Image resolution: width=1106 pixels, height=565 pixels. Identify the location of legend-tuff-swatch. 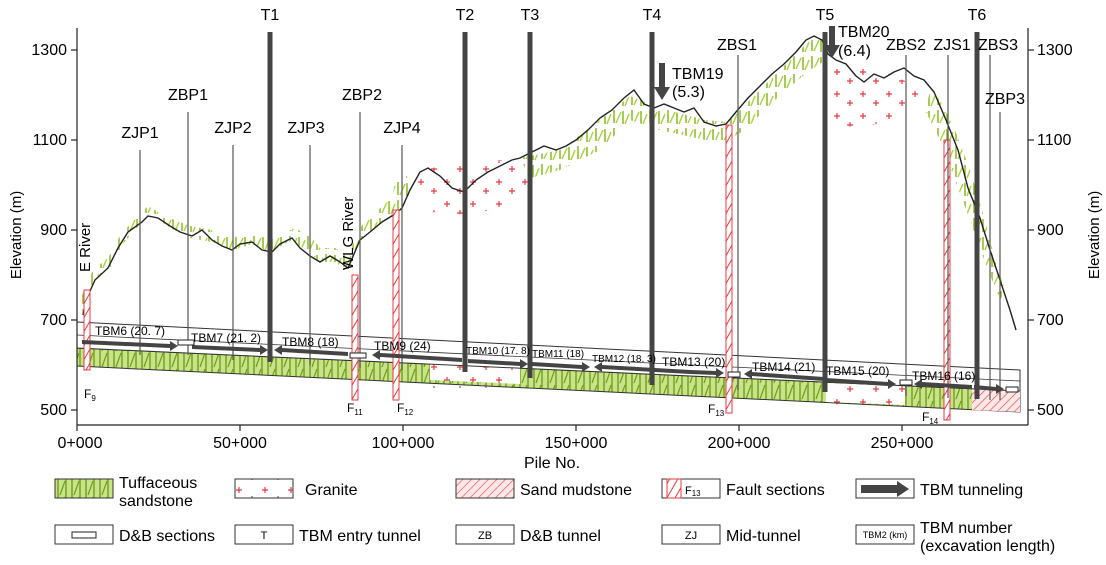
(84, 488).